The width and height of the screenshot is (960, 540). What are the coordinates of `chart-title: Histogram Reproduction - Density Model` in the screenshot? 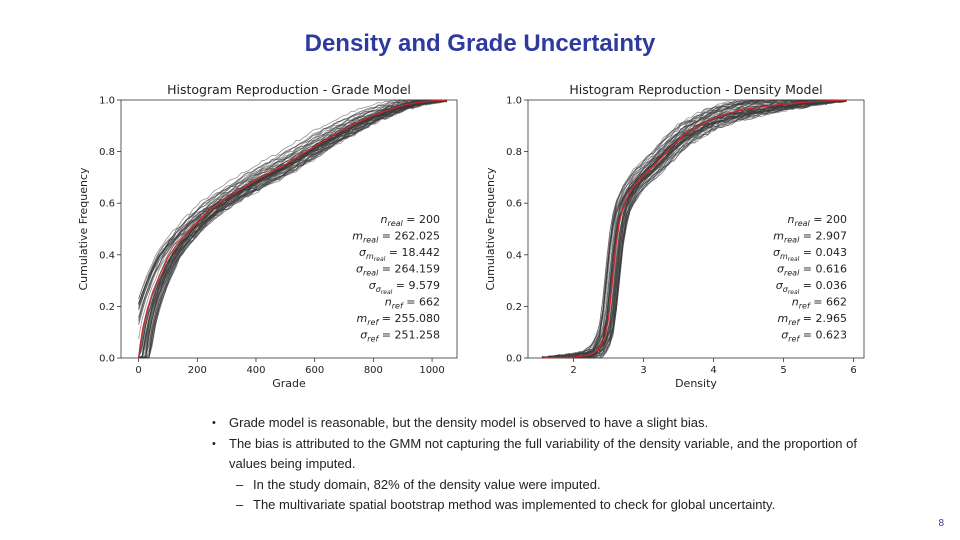 It's located at (695, 89).